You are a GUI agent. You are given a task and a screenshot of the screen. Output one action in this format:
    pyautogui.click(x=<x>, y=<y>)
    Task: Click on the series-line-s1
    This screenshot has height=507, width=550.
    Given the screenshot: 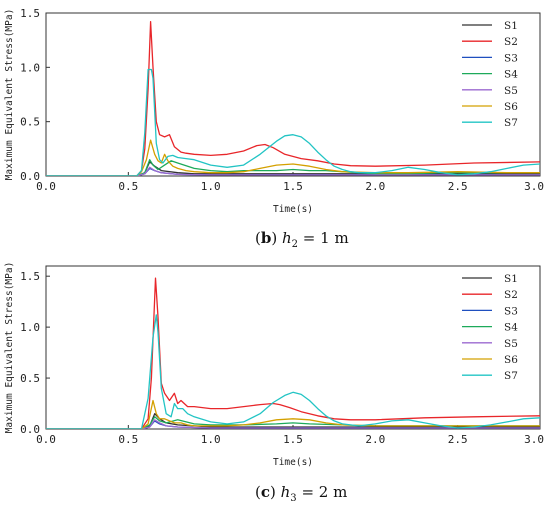 What is the action you would take?
    pyautogui.click(x=293, y=421)
    